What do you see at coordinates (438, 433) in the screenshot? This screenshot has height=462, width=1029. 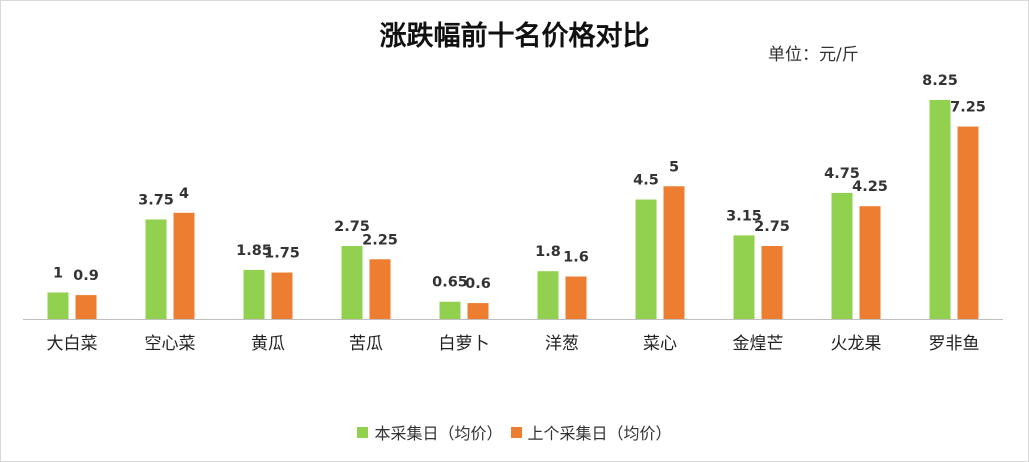 I see `legend-label-current: 本采集日（均价）` at bounding box center [438, 433].